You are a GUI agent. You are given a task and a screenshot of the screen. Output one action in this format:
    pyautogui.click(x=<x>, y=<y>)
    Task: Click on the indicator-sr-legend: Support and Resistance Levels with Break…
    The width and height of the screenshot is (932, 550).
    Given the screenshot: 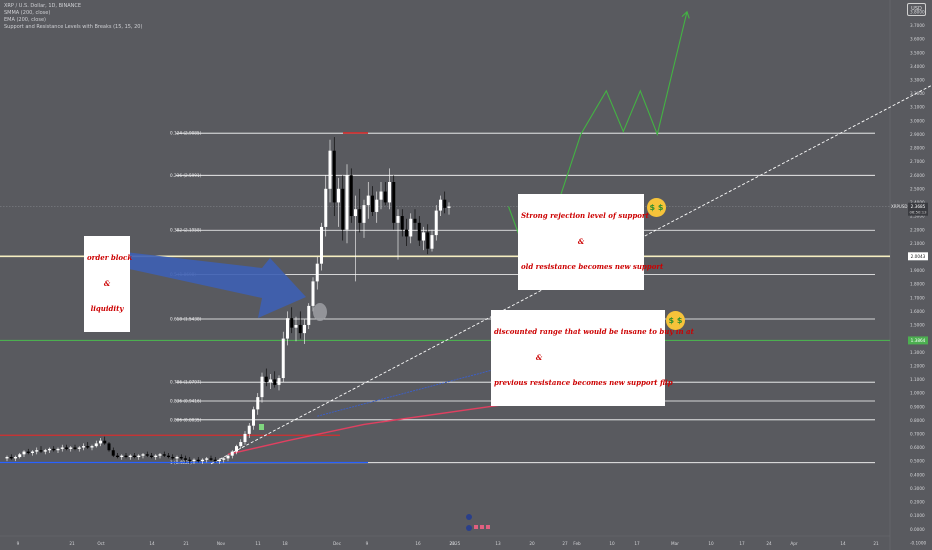 What is the action you would take?
    pyautogui.click(x=73, y=27)
    